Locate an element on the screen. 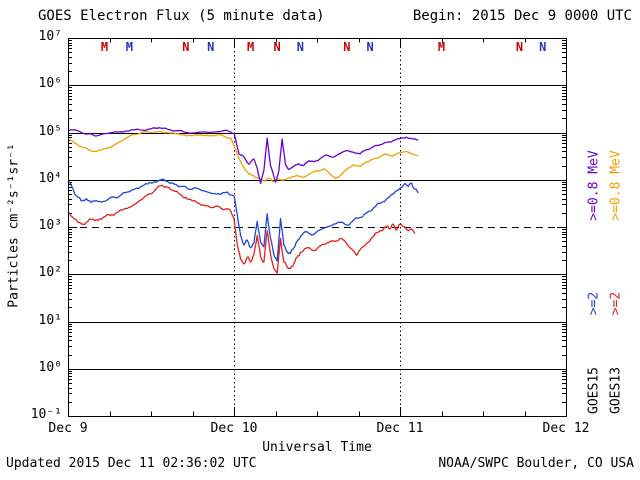 Image resolution: width=640 pixels, height=480 pixels. page-title: GOES Electron Flux (5 minute data) is located at coordinates (181, 16).